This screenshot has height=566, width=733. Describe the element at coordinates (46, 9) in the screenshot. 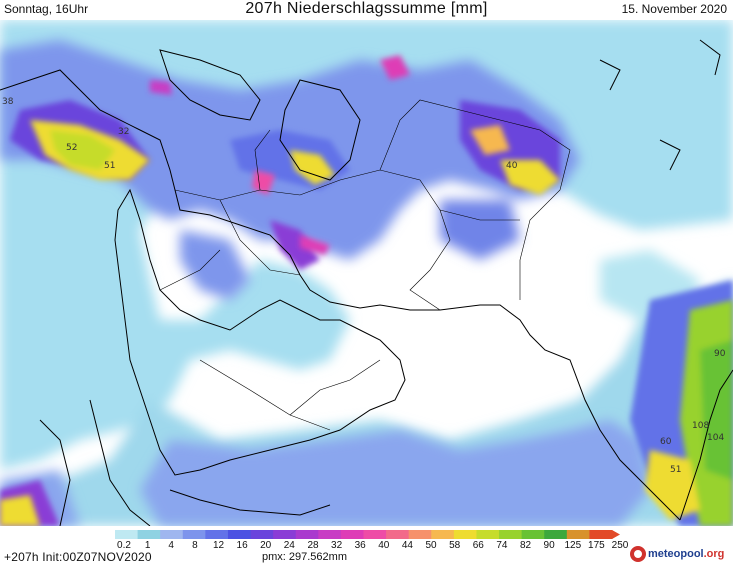

I see `valid-time-label: Sonntag, 16Uhr` at that location.